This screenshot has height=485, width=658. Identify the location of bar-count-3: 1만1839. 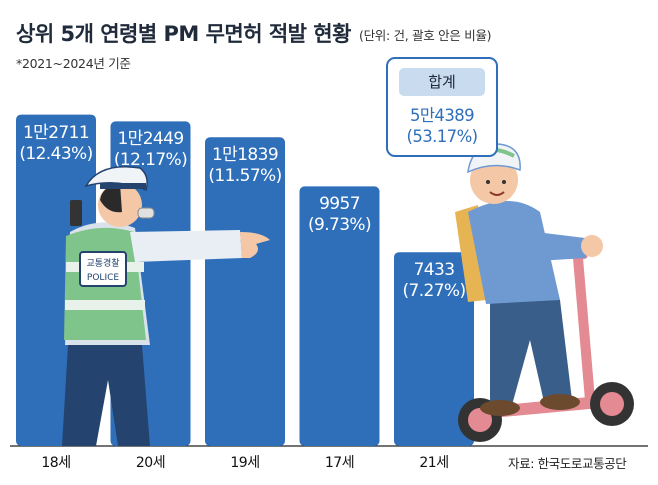
(245, 155).